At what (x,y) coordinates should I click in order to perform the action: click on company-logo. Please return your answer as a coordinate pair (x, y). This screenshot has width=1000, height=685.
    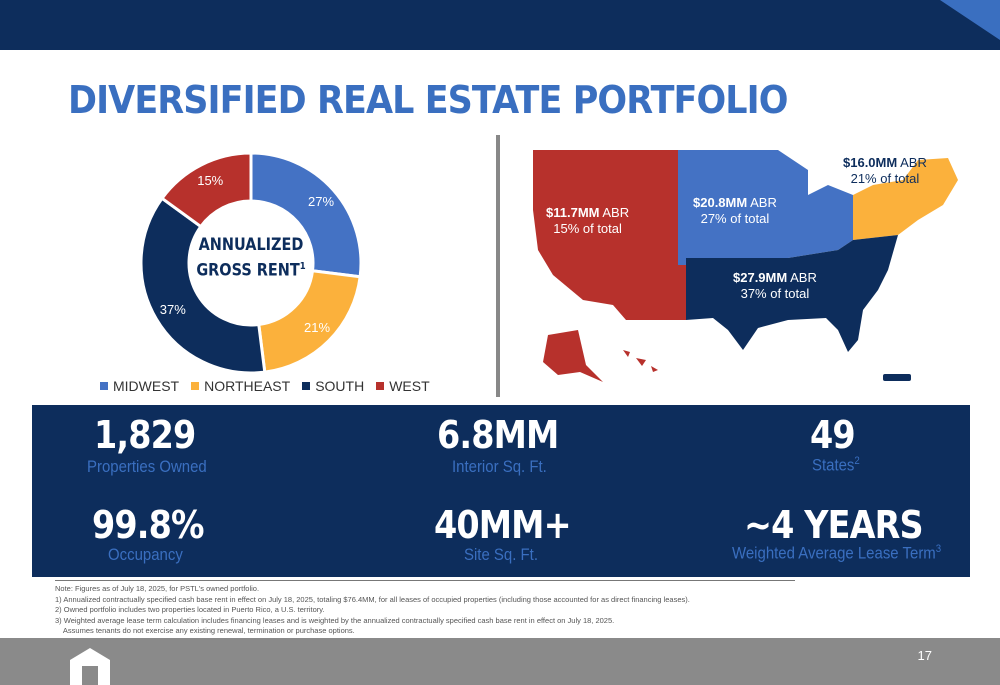
    Looking at the image, I should click on (90, 666).